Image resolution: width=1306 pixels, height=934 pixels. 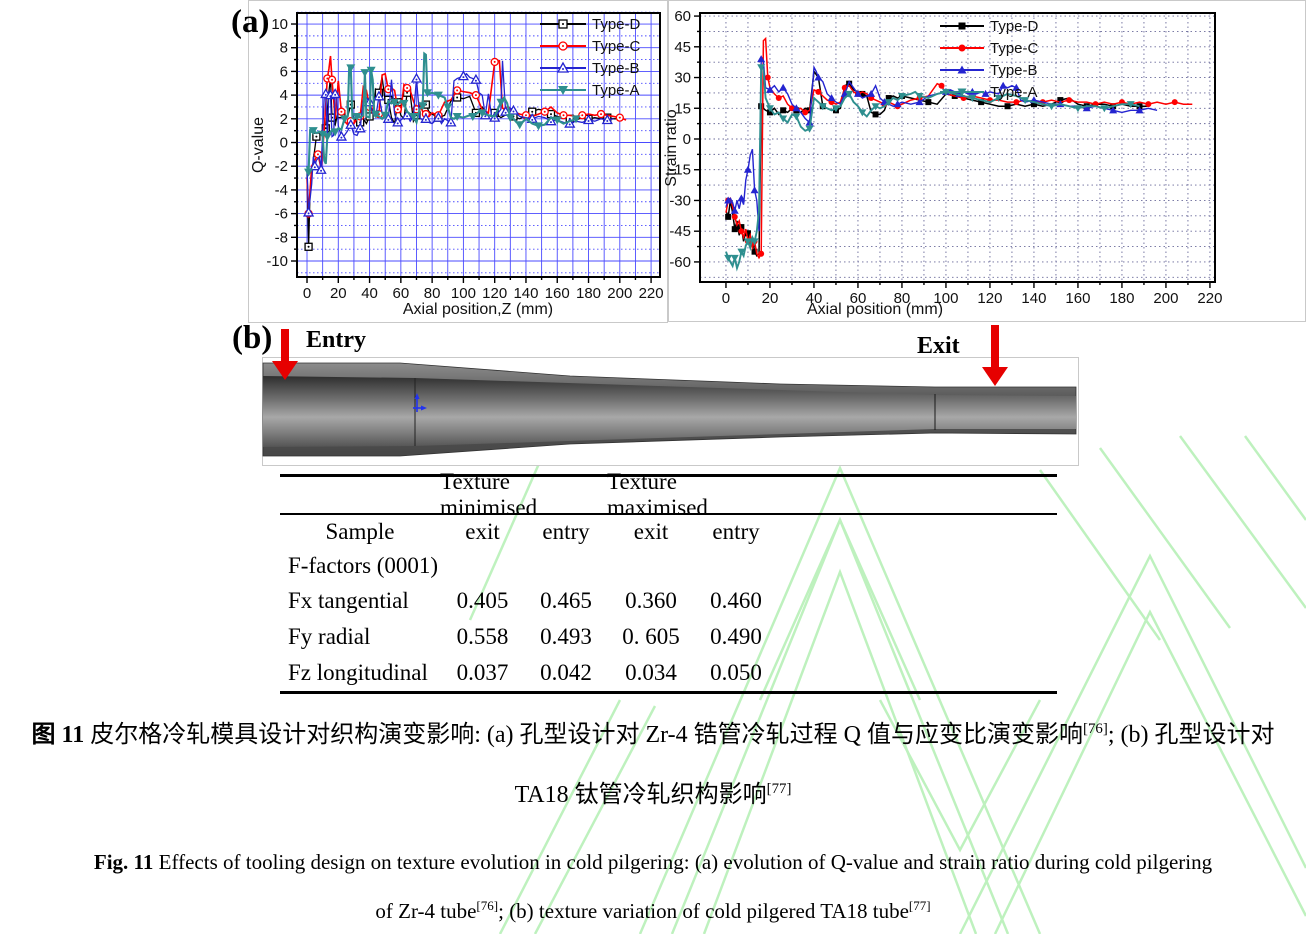 I want to click on table-spacer, so click(x=917, y=496).